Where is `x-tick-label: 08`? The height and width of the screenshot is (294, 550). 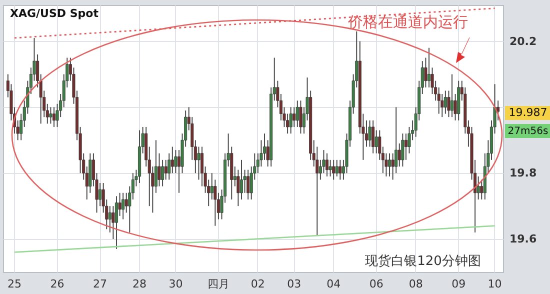
x-tick-label: 08 is located at coordinates (415, 284).